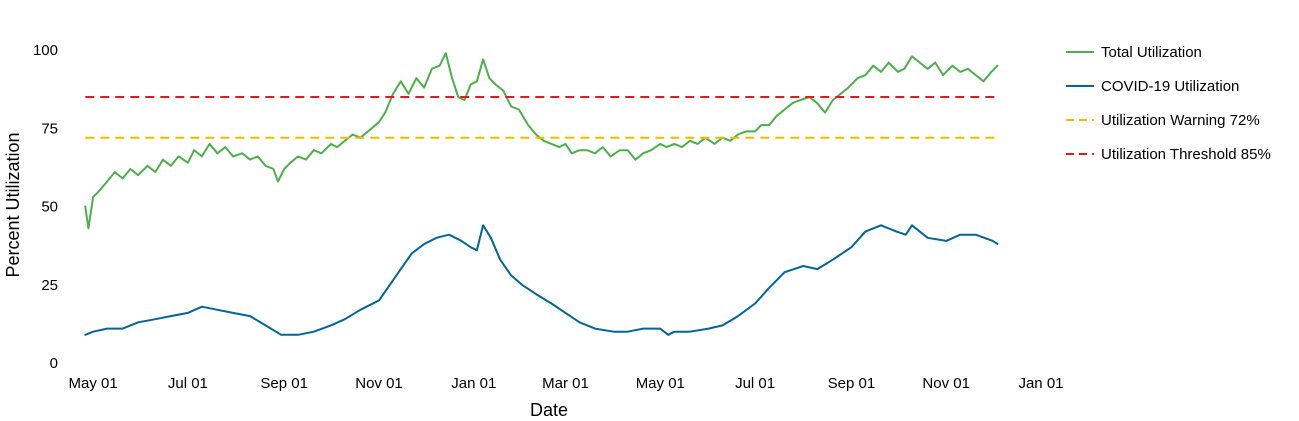 This screenshot has height=421, width=1299. I want to click on y-axis-ticks: 0 25 50 75 100, so click(45, 207).